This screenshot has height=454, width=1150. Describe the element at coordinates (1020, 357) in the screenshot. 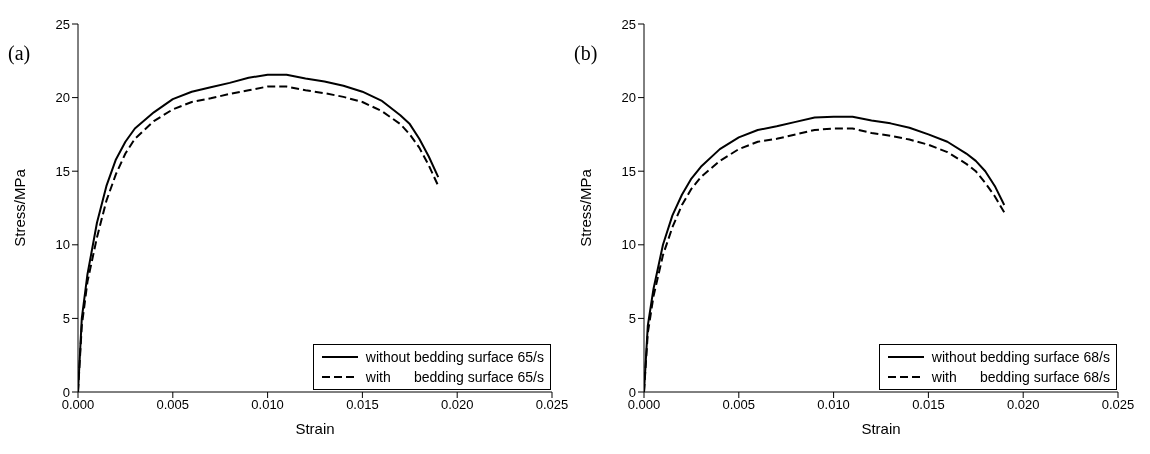

I see `legend-label: without bedding surface 68/s` at that location.